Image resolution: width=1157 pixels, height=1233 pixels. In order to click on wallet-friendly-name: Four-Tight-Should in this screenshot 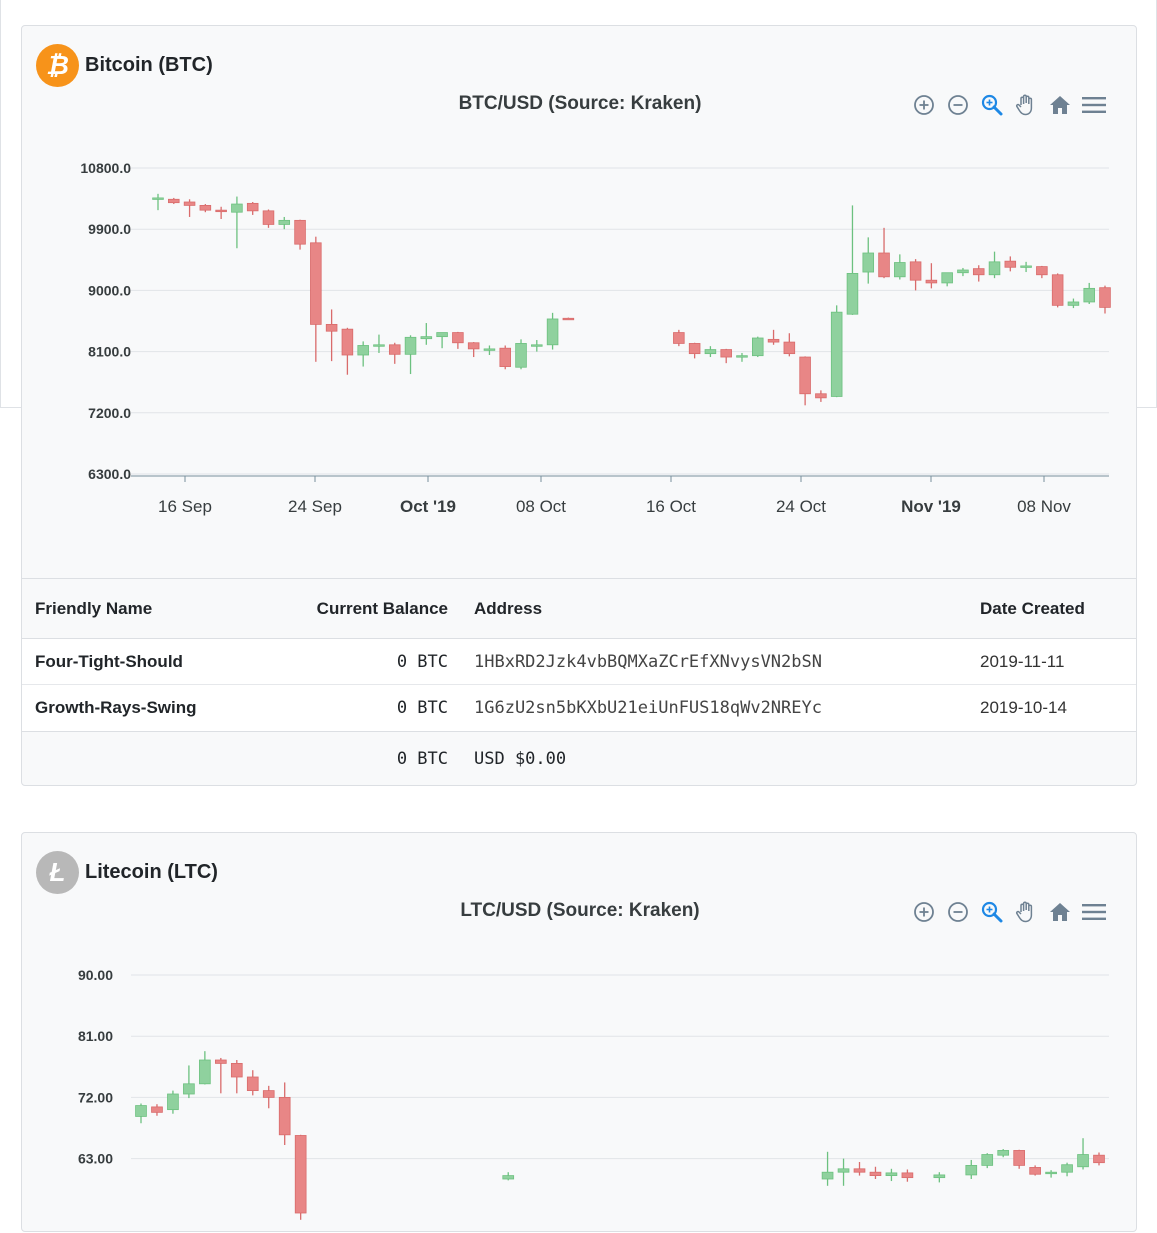, I will do `click(109, 661)`.